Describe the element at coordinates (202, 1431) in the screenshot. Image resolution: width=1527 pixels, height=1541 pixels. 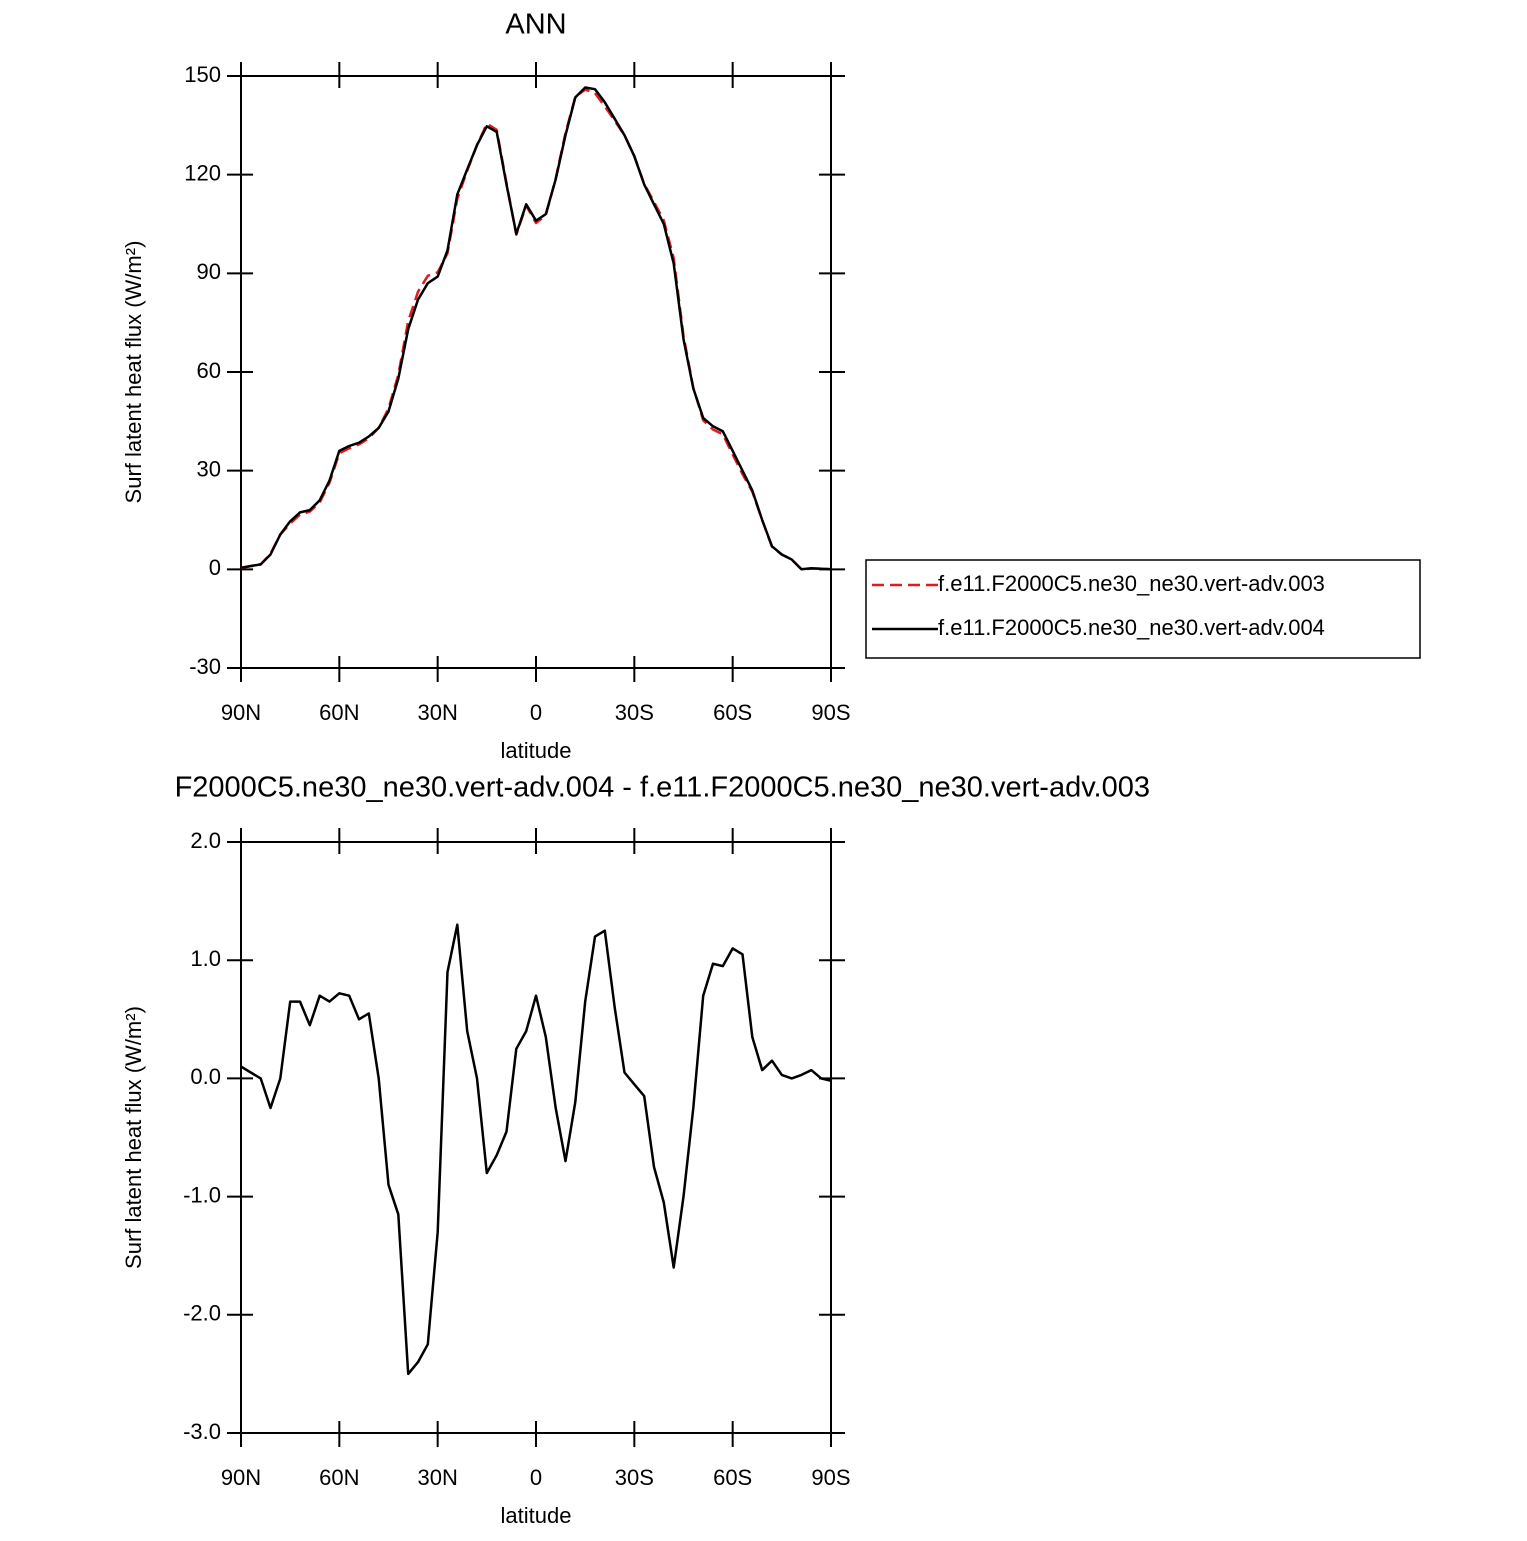
I see `y-tick-label: -3.0` at that location.